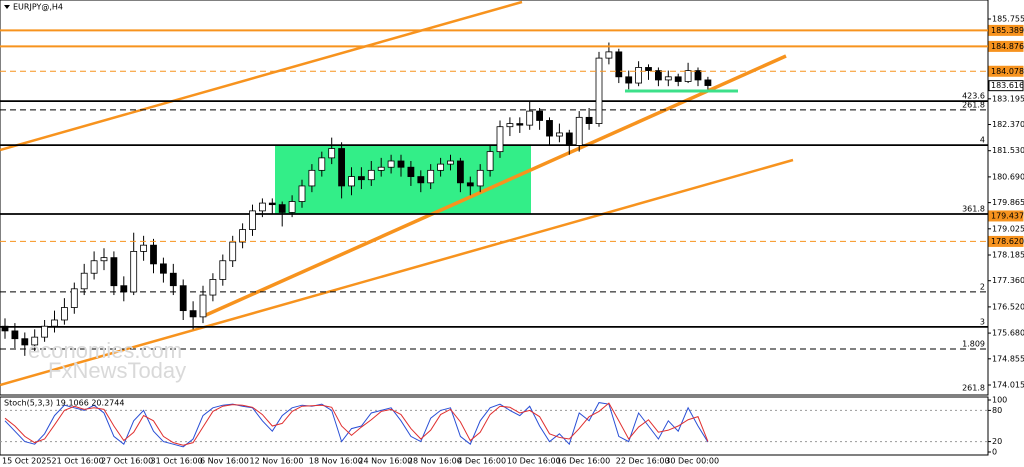  What do you see at coordinates (26, 461) in the screenshot?
I see `x-tick-label: 15 Oct 2025` at bounding box center [26, 461].